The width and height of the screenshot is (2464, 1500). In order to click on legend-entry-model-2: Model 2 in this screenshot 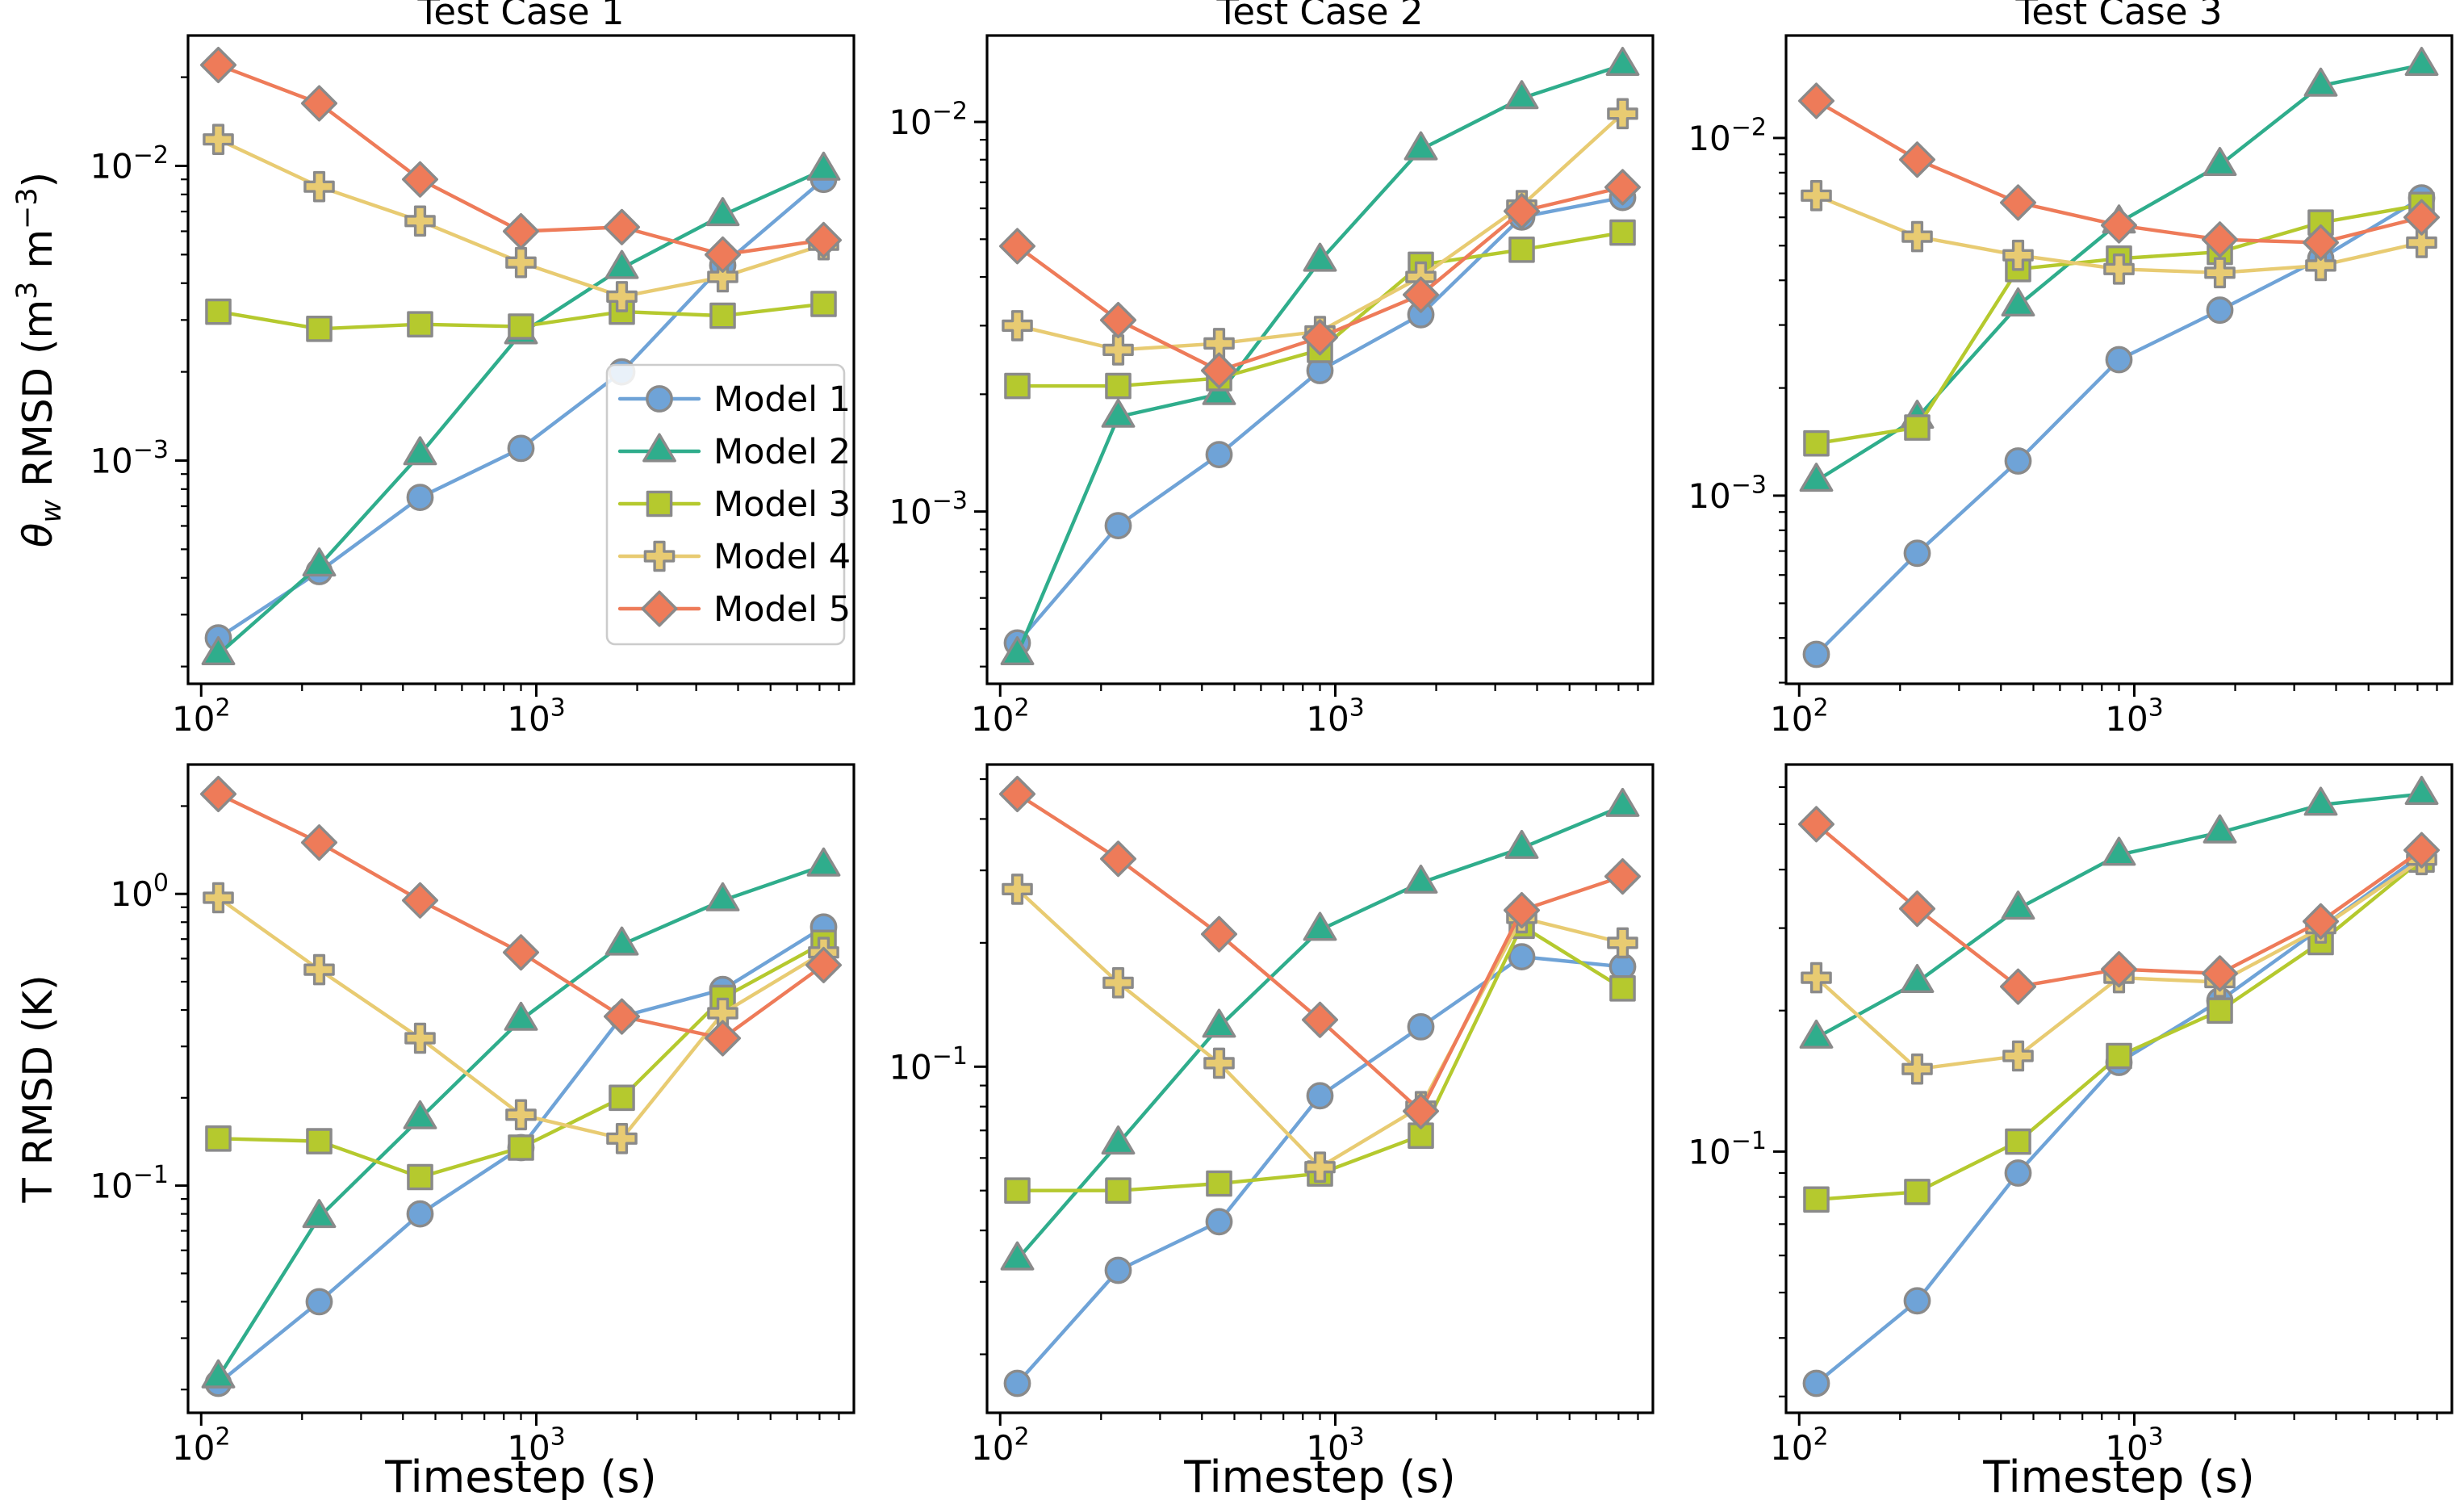, I will do `click(734, 452)`.